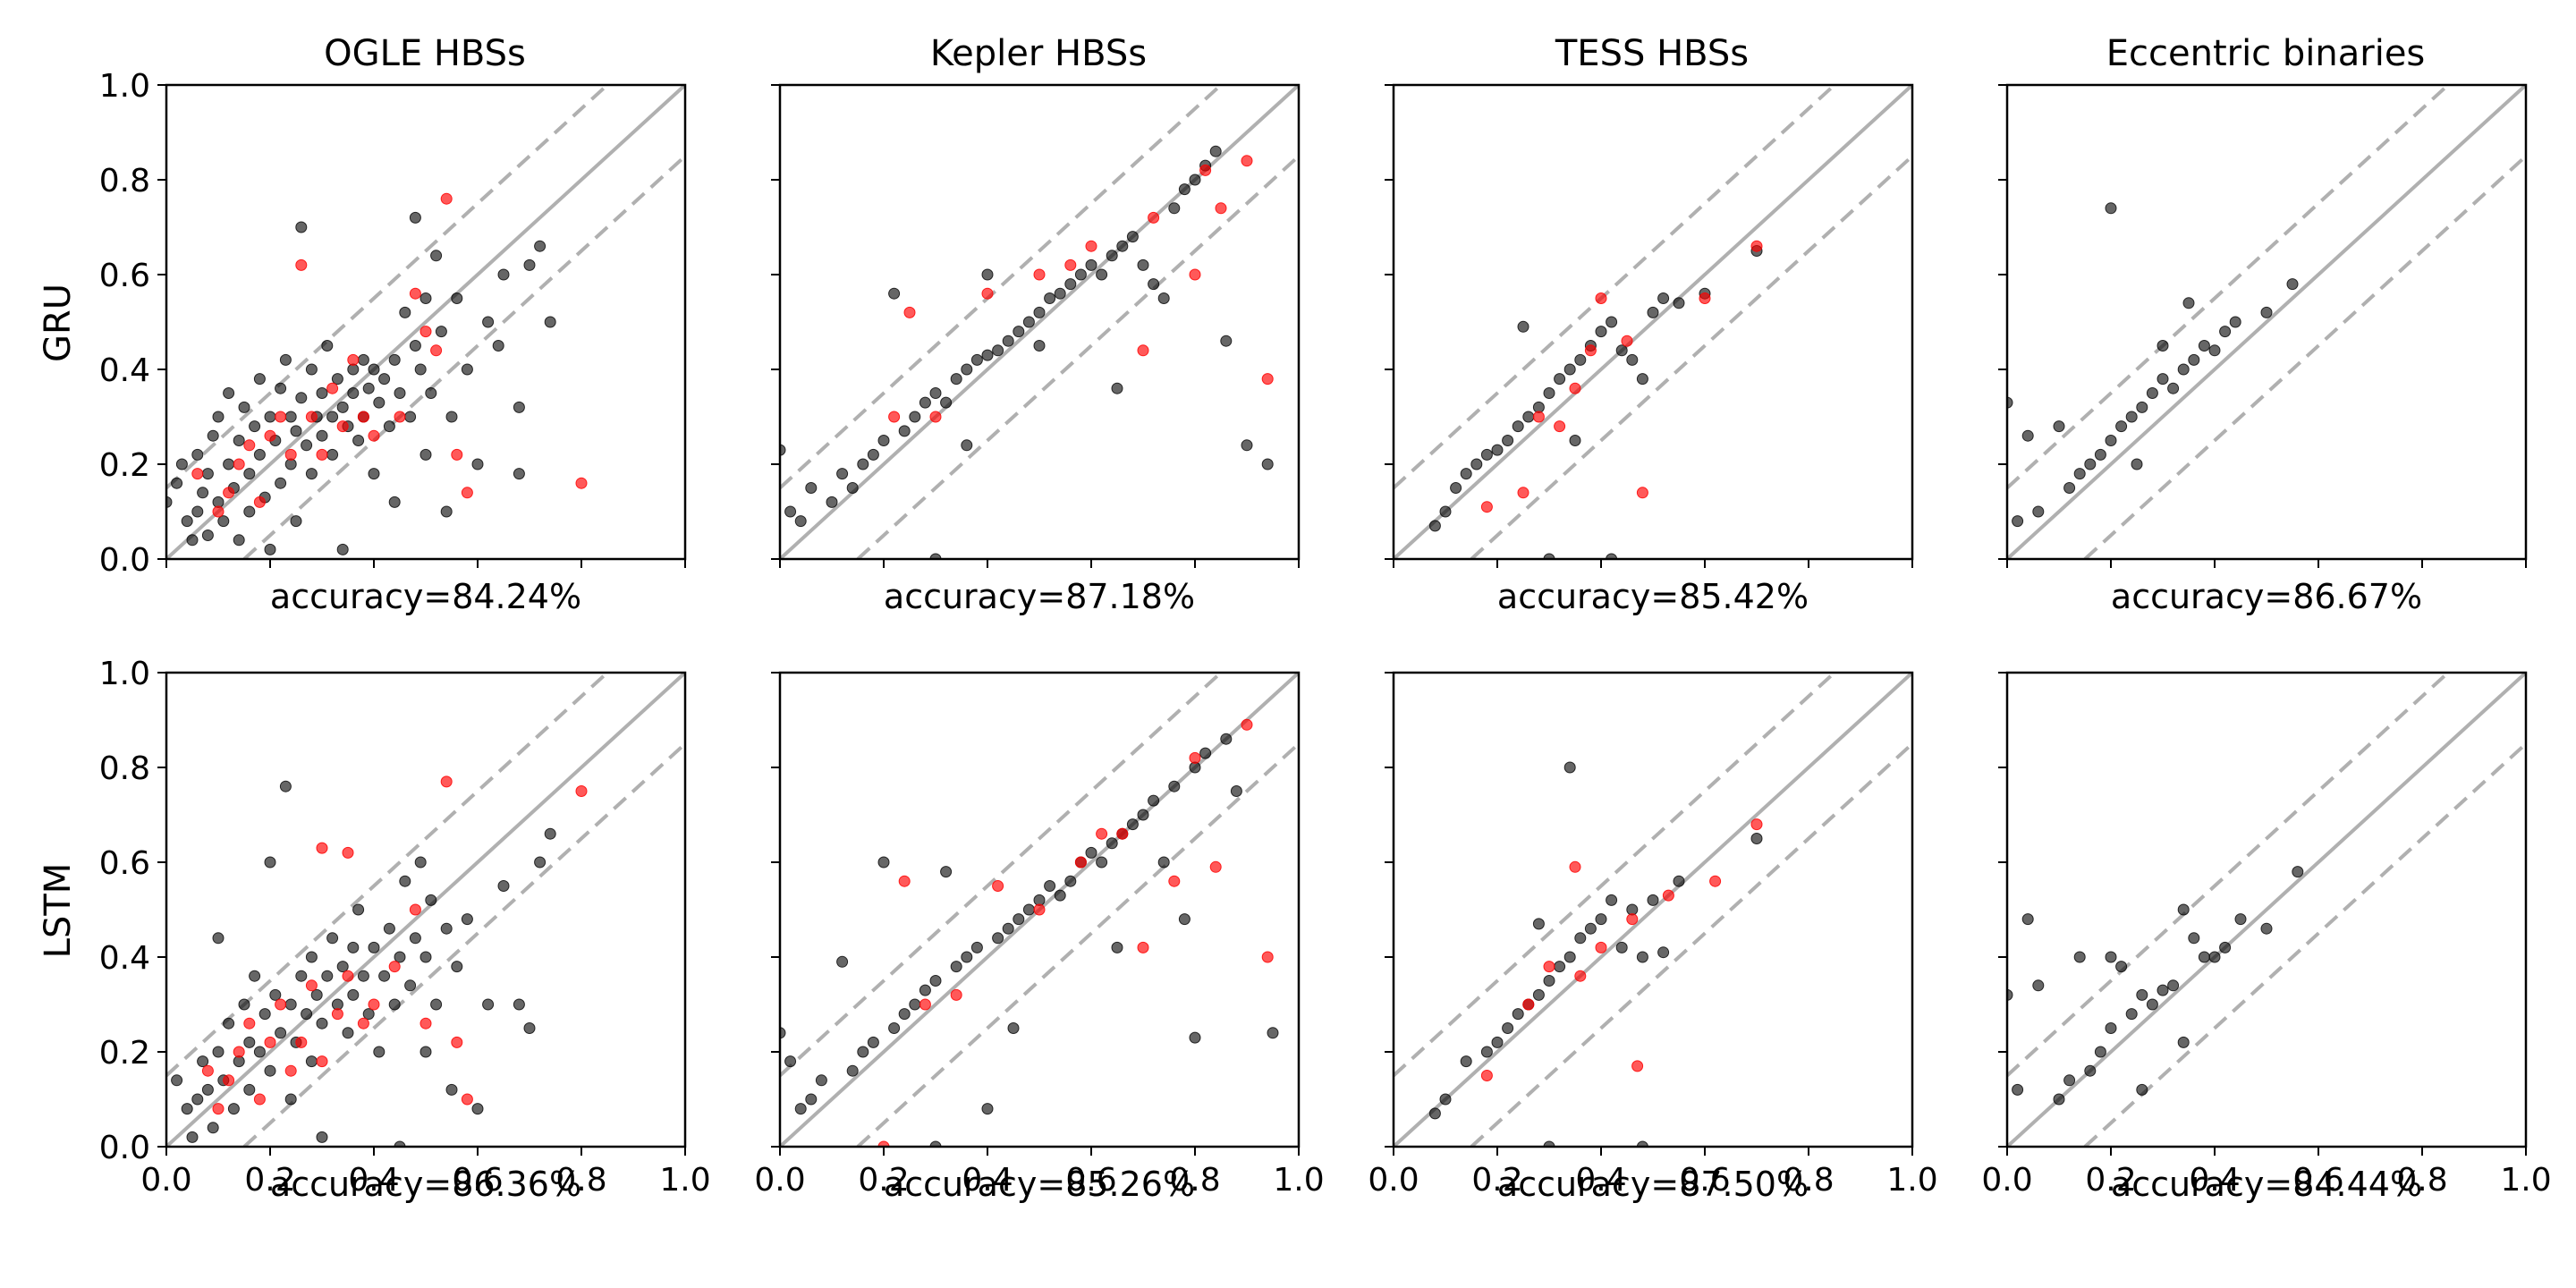 Image resolution: width=2576 pixels, height=1288 pixels. I want to click on accuracy-label: accuracy=86.67%, so click(2266, 596).